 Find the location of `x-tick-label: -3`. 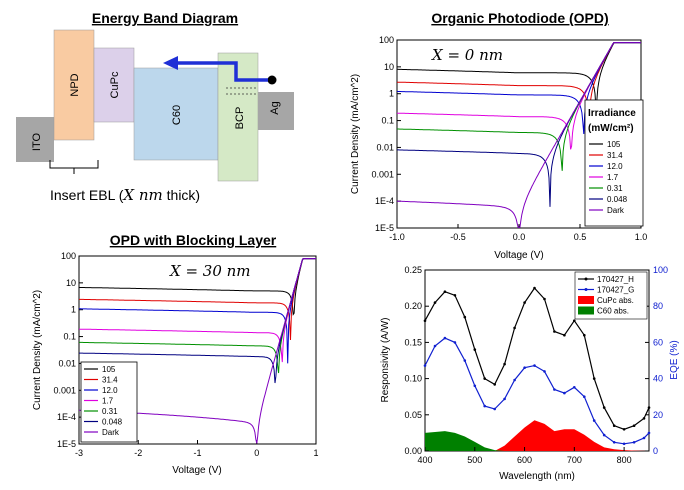

x-tick-label: -3 is located at coordinates (79, 453).